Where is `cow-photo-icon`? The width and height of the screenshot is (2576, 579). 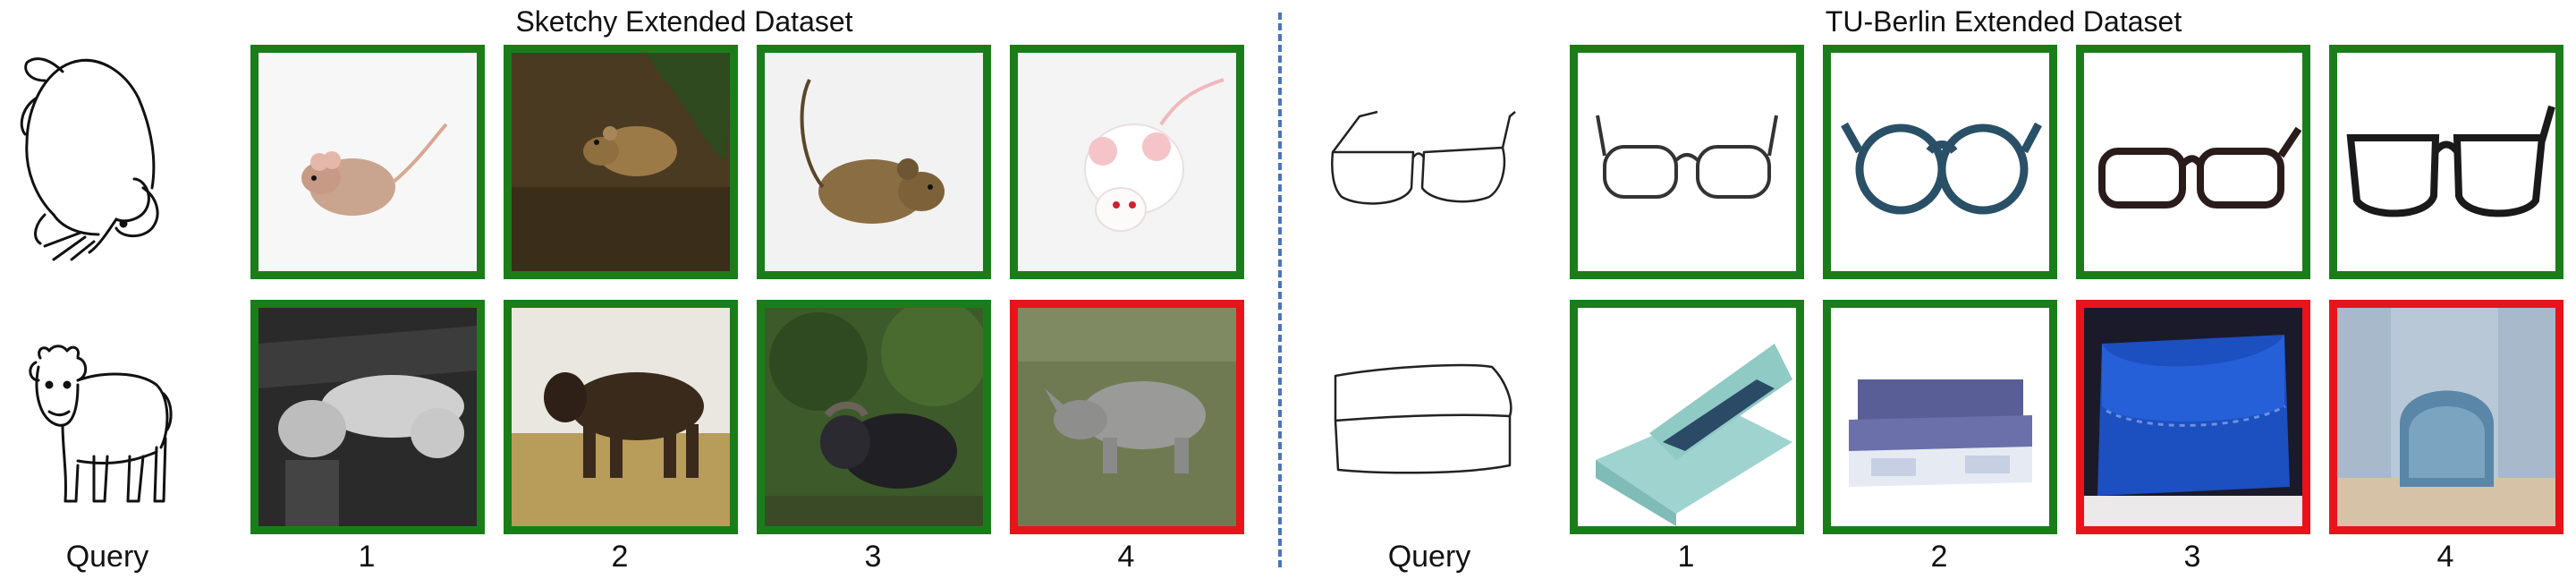
cow-photo-icon is located at coordinates (621, 417).